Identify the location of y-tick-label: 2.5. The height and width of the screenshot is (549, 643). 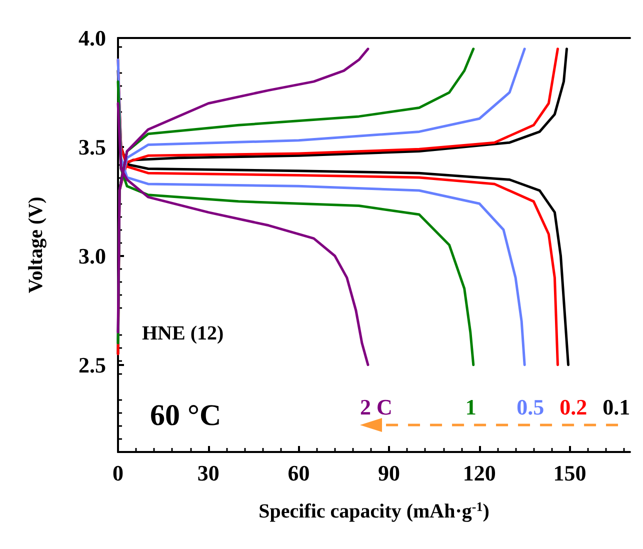
(92, 365).